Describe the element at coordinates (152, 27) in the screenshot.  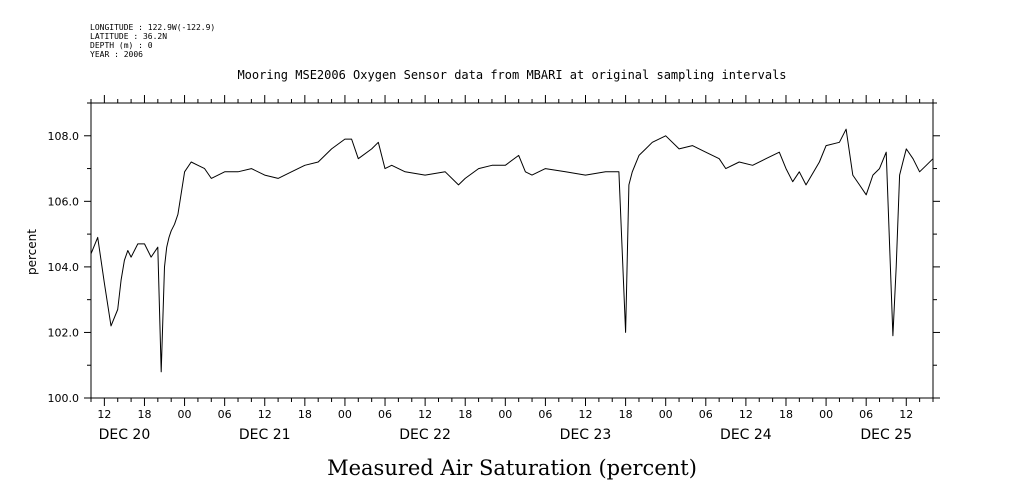
I see `longitude-label: LONGITUDE : 122.9W(-122.9)` at that location.